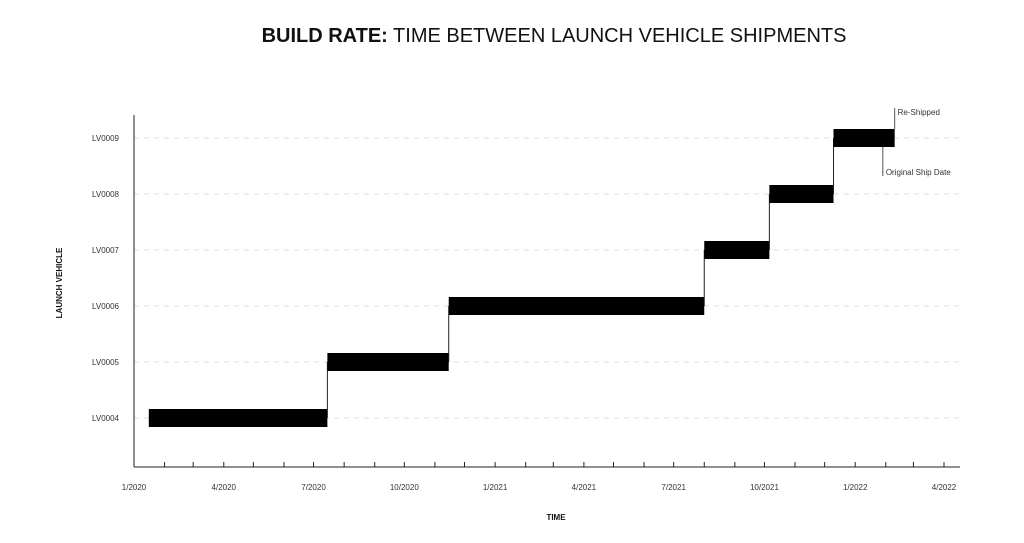 This screenshot has width=1024, height=543. What do you see at coordinates (238, 418) in the screenshot?
I see `bar-lv0004` at bounding box center [238, 418].